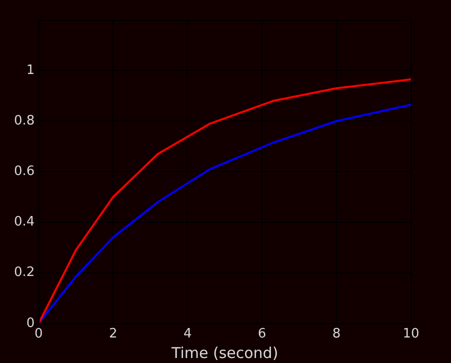  I want to click on x-axis-title: Time (second), so click(224, 353).